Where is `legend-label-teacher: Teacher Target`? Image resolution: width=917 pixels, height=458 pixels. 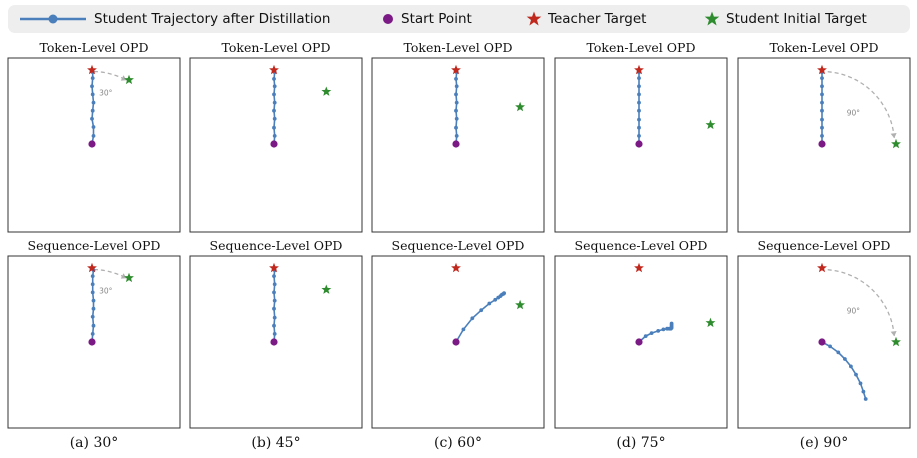 legend-label-teacher: Teacher Target is located at coordinates (597, 19).